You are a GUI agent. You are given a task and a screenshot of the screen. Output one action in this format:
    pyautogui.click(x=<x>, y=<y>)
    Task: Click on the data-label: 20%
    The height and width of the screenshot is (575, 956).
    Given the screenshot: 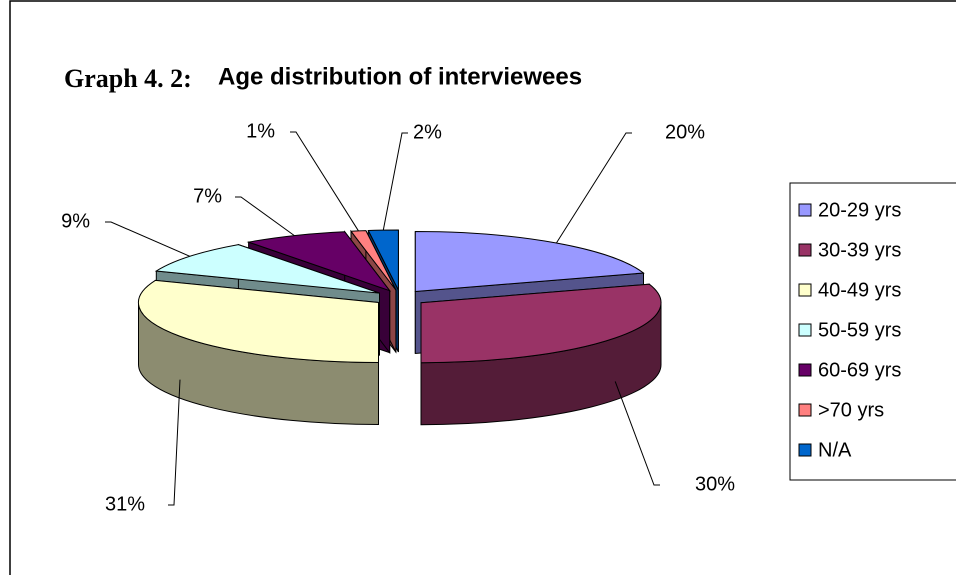 What is the action you would take?
    pyautogui.click(x=685, y=132)
    